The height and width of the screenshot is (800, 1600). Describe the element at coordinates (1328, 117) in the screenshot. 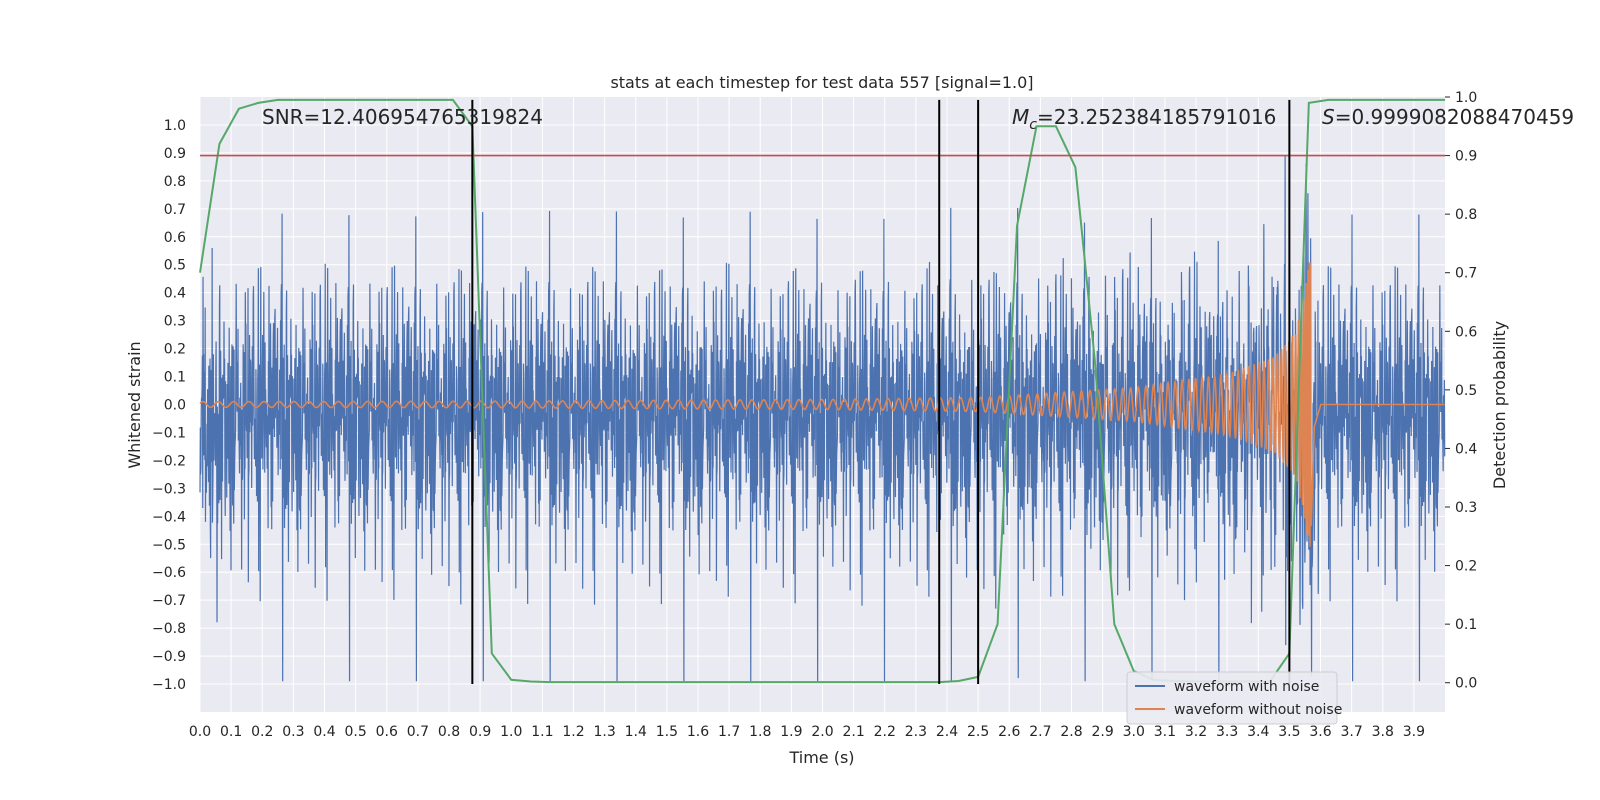

I see `score-symbol: S` at that location.